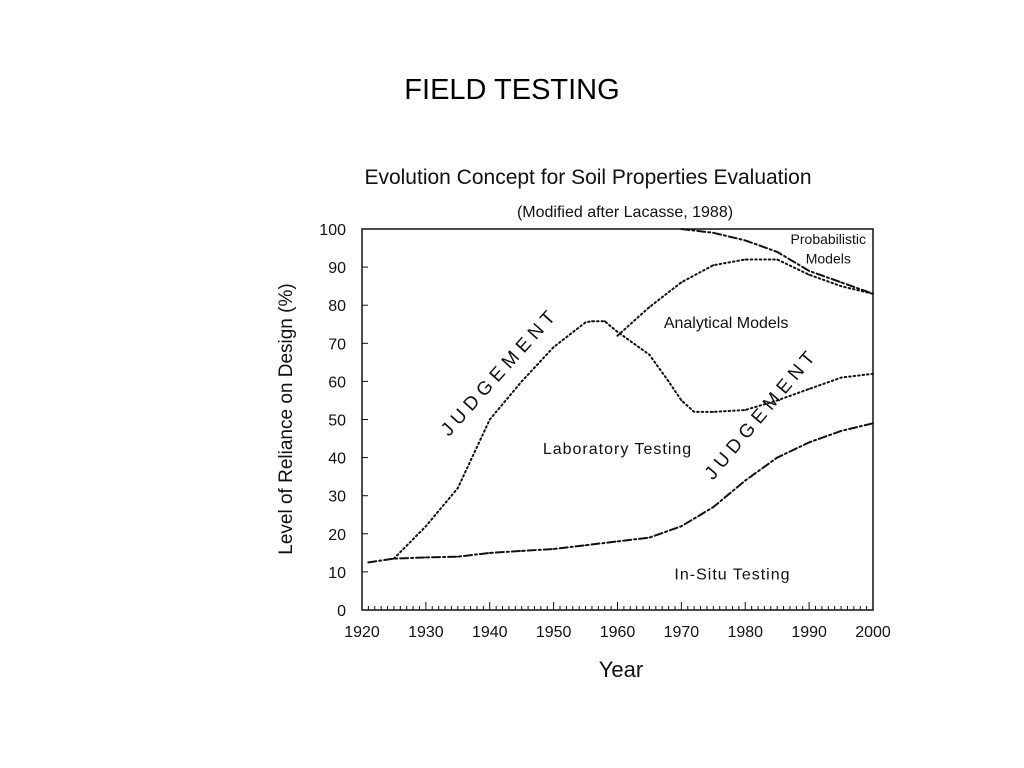 The image size is (1024, 768). Describe the element at coordinates (332, 230) in the screenshot. I see `y-tick-label: 100` at that location.